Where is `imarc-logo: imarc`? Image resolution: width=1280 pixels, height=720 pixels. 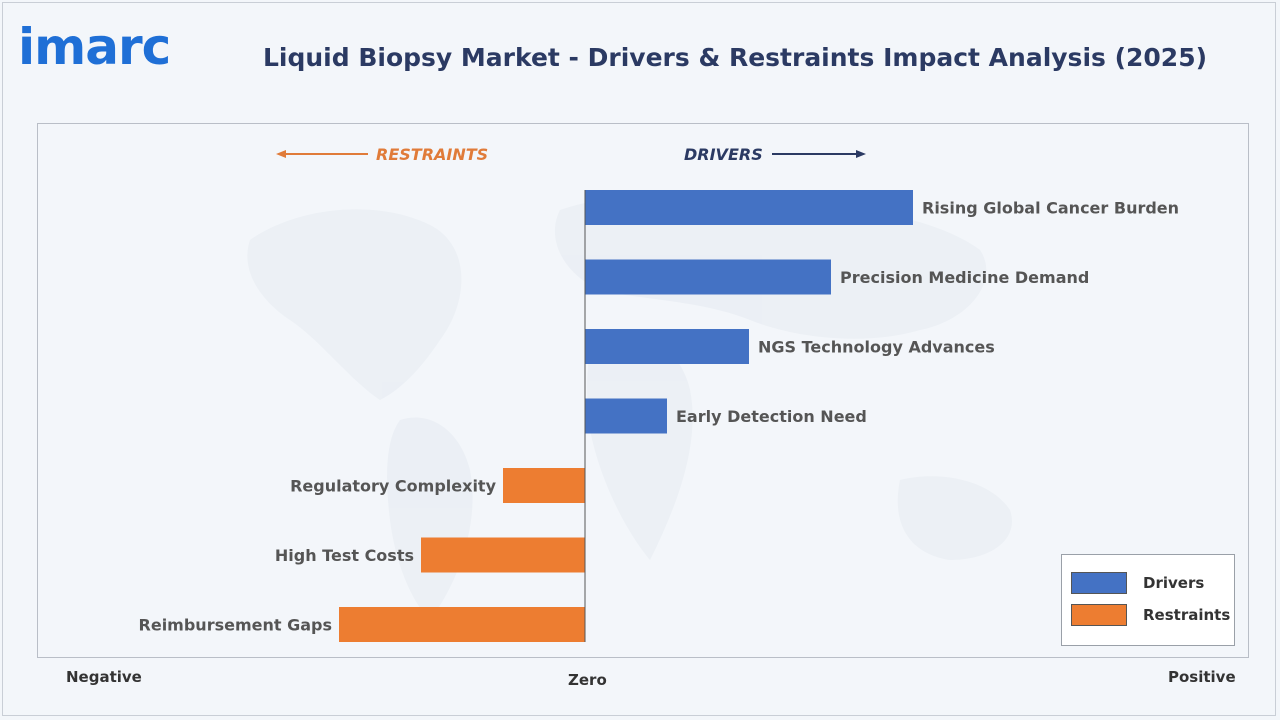
imarc-logo: imarc is located at coordinates (94, 47).